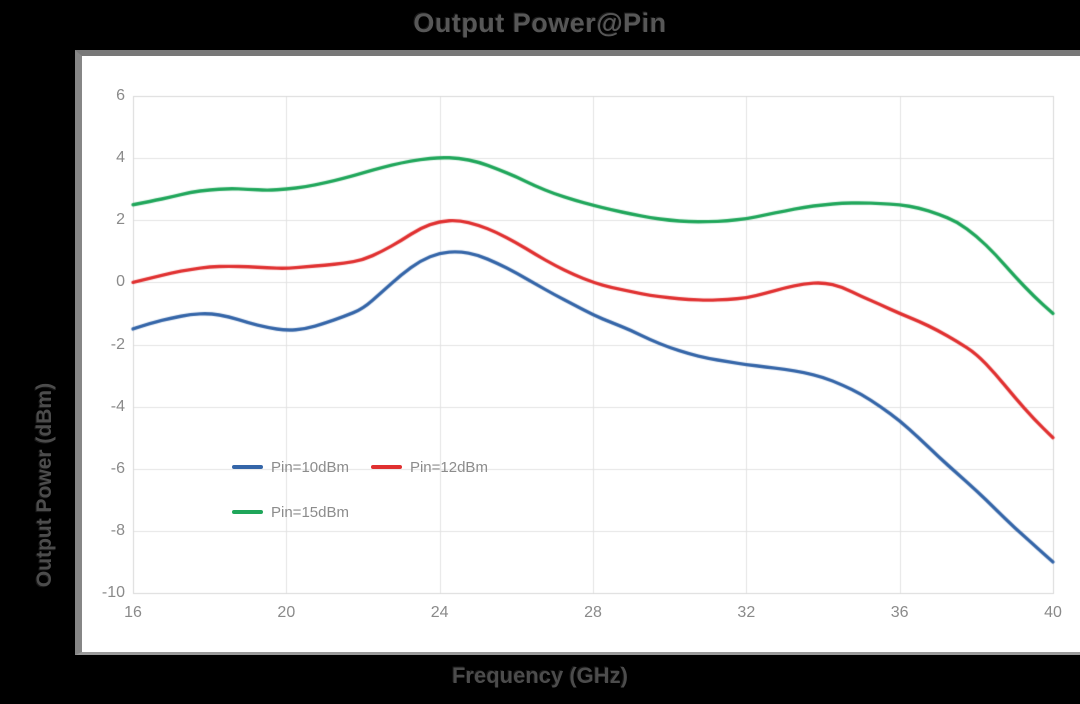 The height and width of the screenshot is (704, 1080). I want to click on legend-row: Pin=15dBm, so click(371, 512).